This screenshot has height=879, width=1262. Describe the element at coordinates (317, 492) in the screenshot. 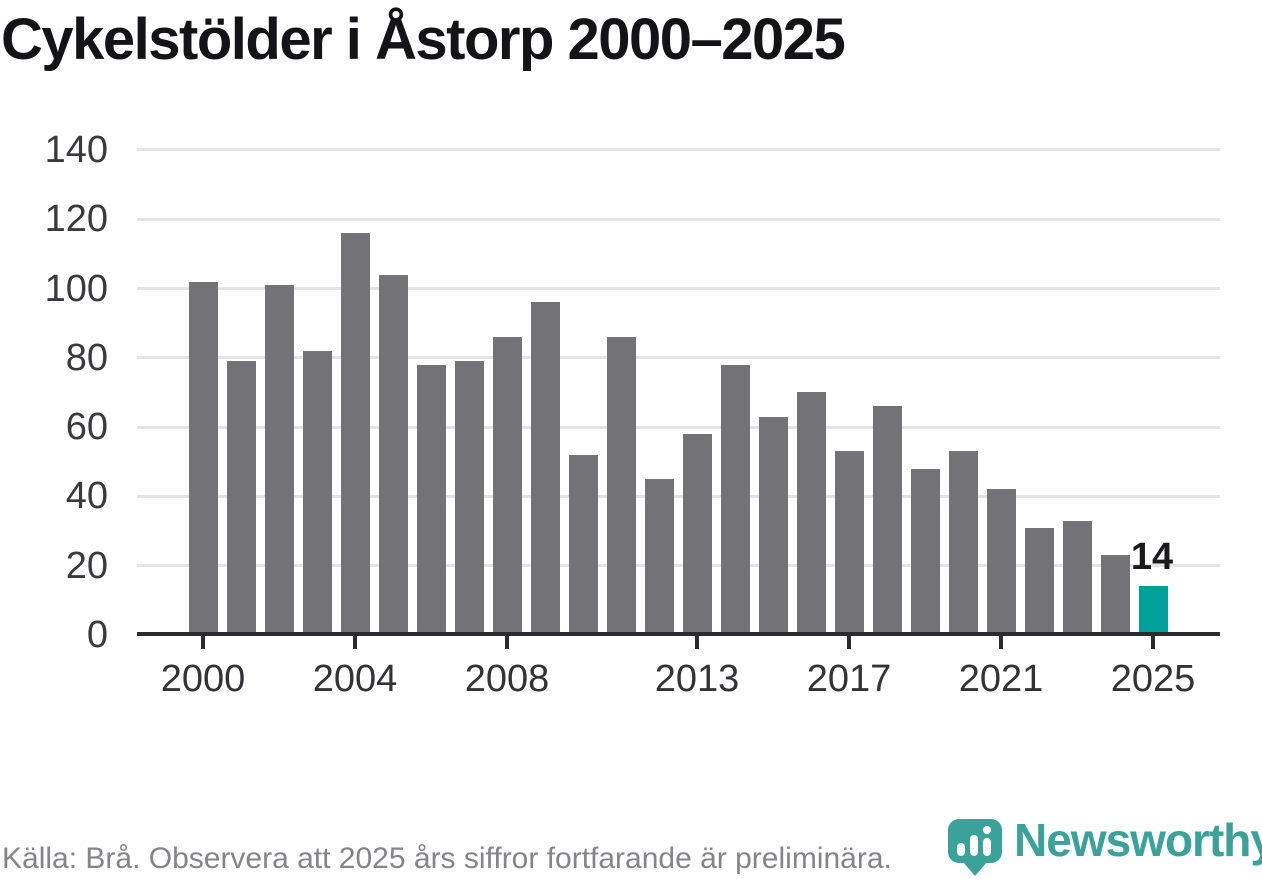

I see `bar-2003` at that location.